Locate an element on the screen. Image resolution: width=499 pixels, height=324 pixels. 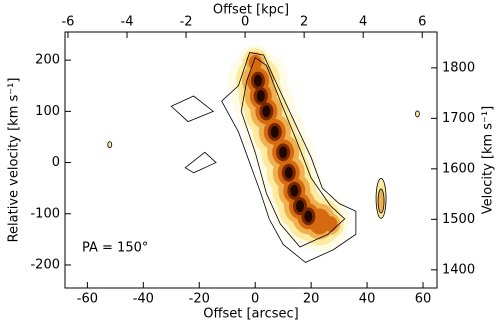
y-tick-label: 100 is located at coordinates (47, 111).